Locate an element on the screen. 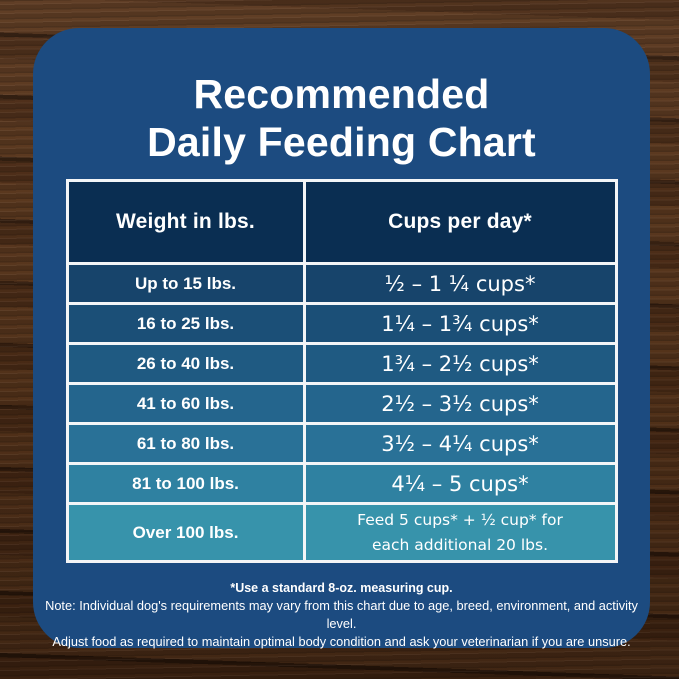 This screenshot has width=679, height=679. header-cell-cups: Cups per day* is located at coordinates (460, 222).